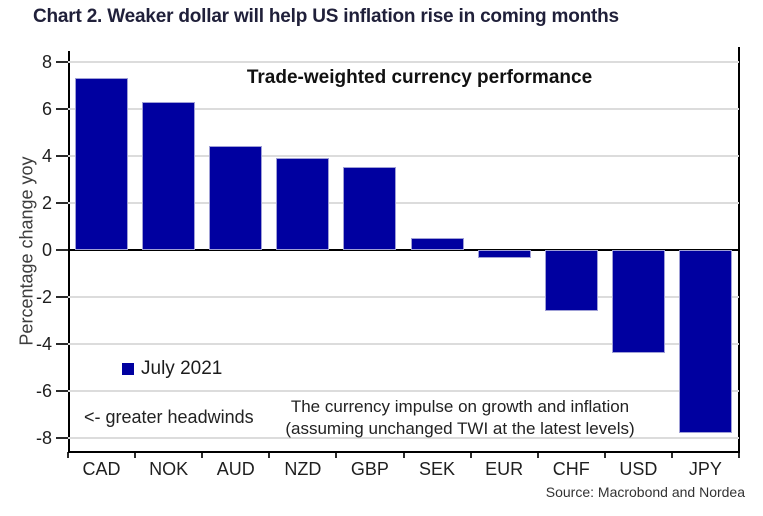 The height and width of the screenshot is (516, 763). Describe the element at coordinates (169, 417) in the screenshot. I see `annotation-greater-headwinds: <- greater headwinds` at that location.